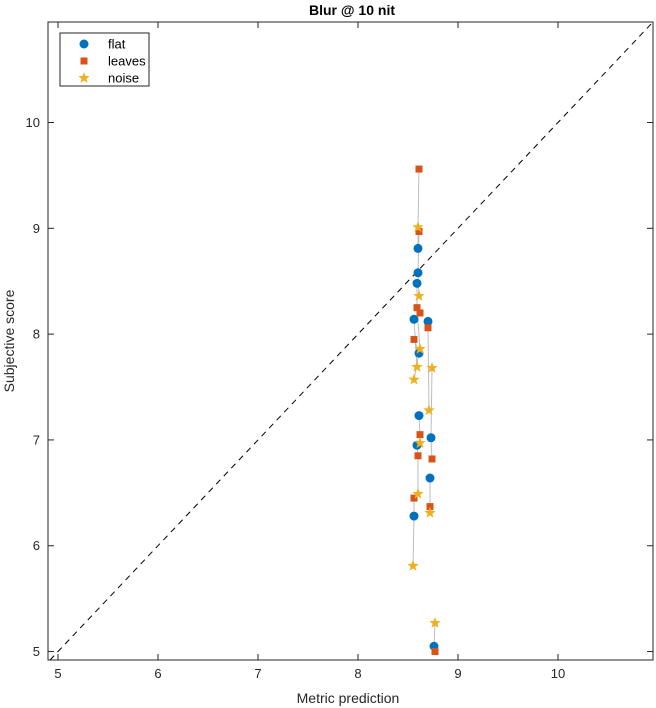 The image size is (656, 708). What do you see at coordinates (84, 61) in the screenshot?
I see `legend-marker-leaves` at bounding box center [84, 61].